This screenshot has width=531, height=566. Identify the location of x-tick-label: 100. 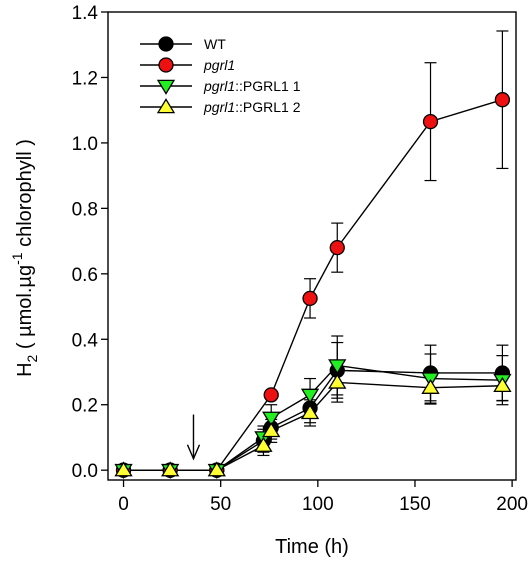
(318, 504).